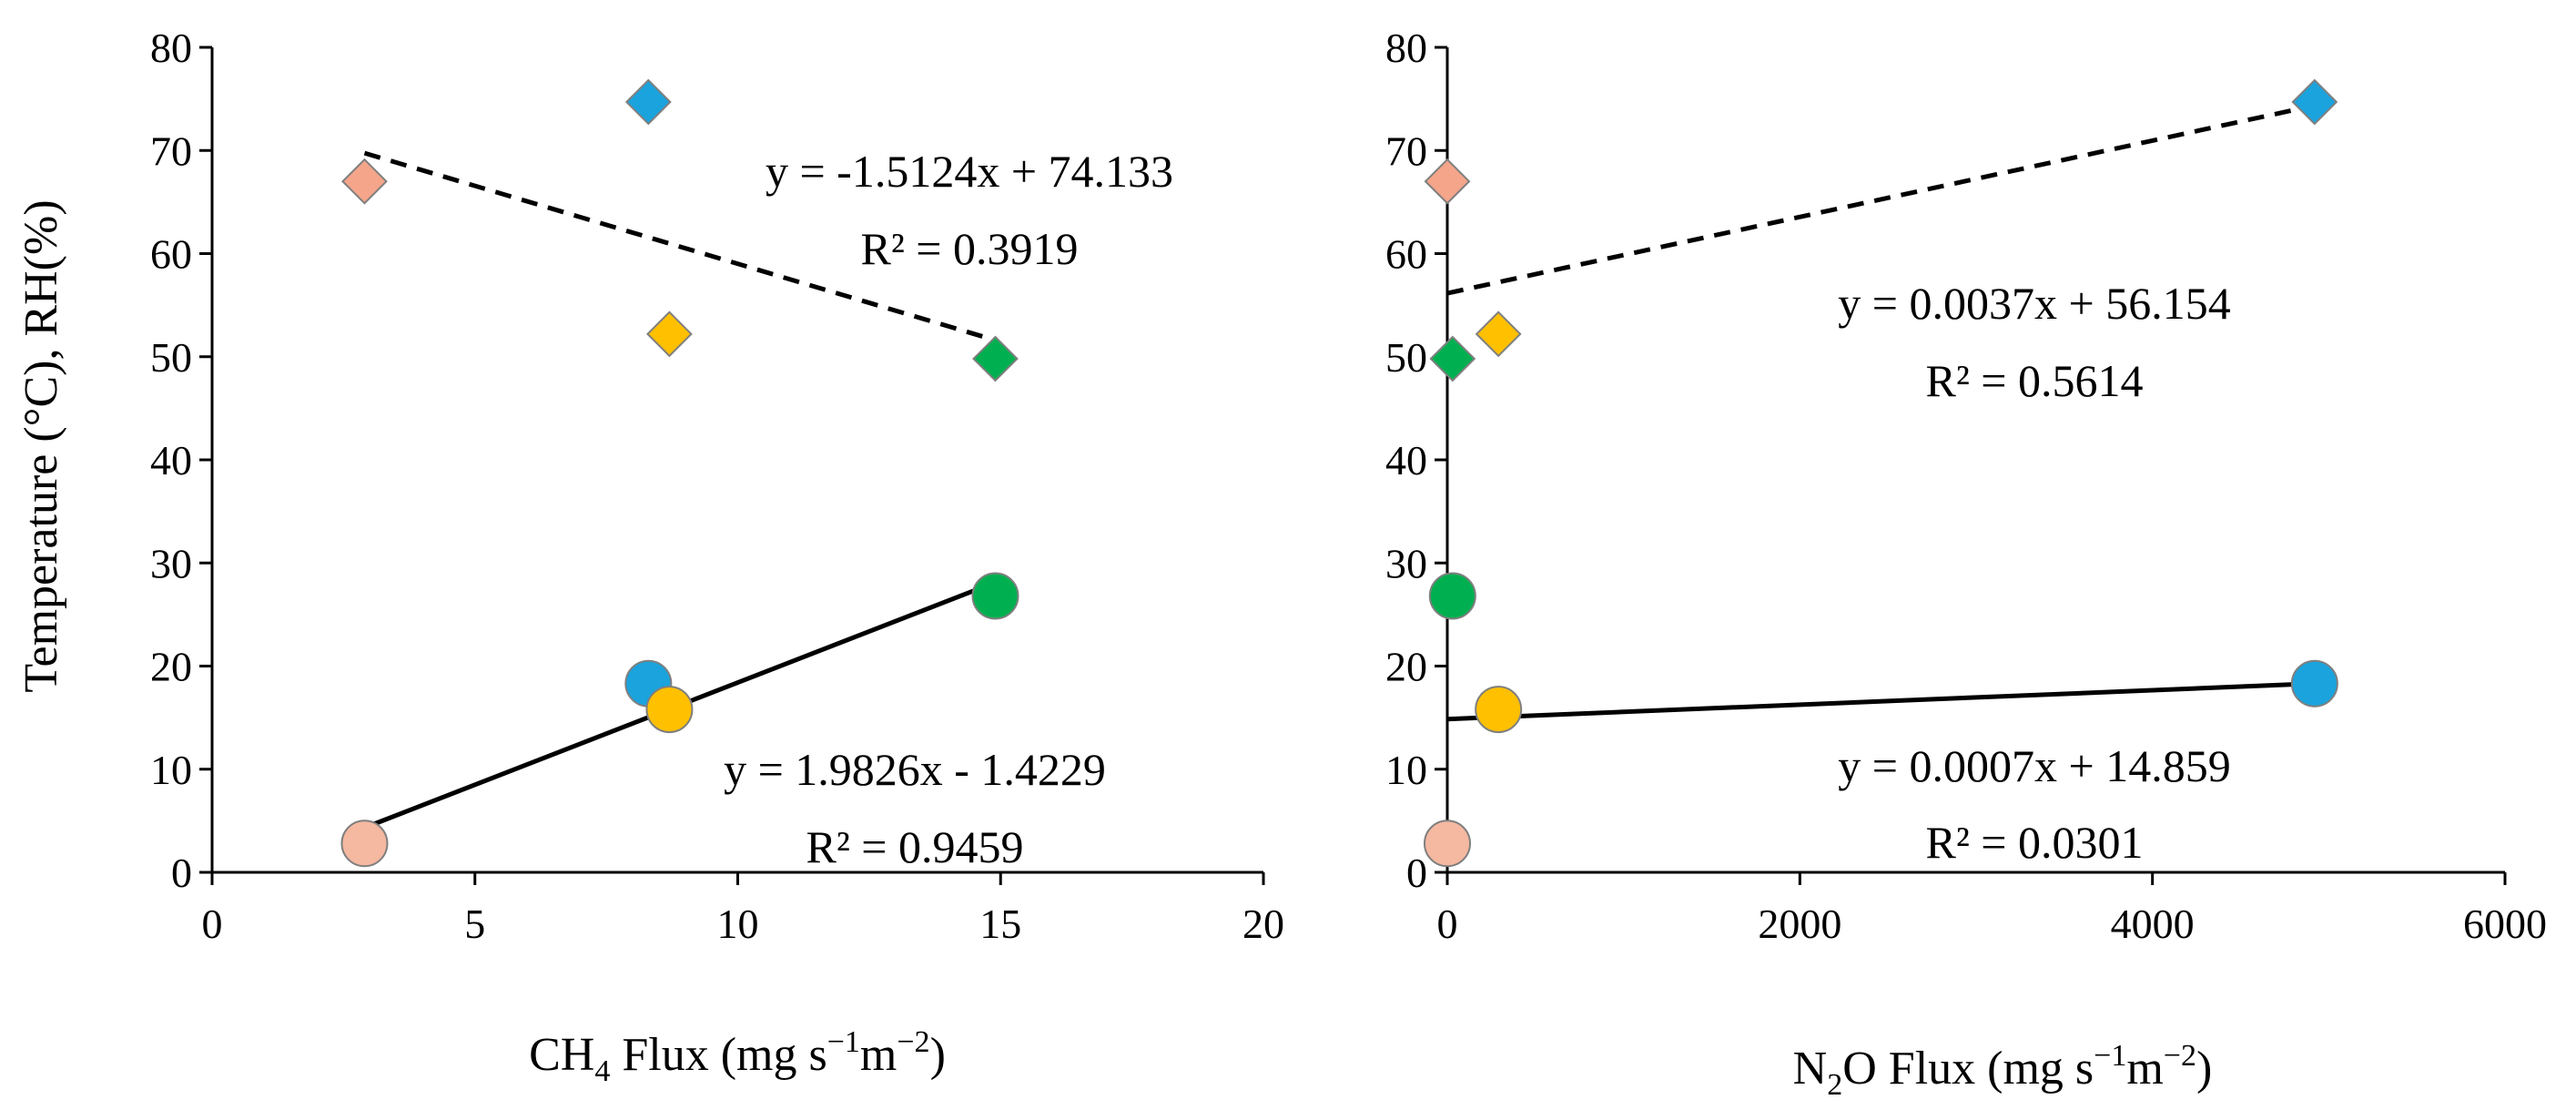  What do you see at coordinates (1968, 1069) in the screenshot?
I see `x-axis-title-n2o-part-b: O Flux (mg s` at bounding box center [1968, 1069].